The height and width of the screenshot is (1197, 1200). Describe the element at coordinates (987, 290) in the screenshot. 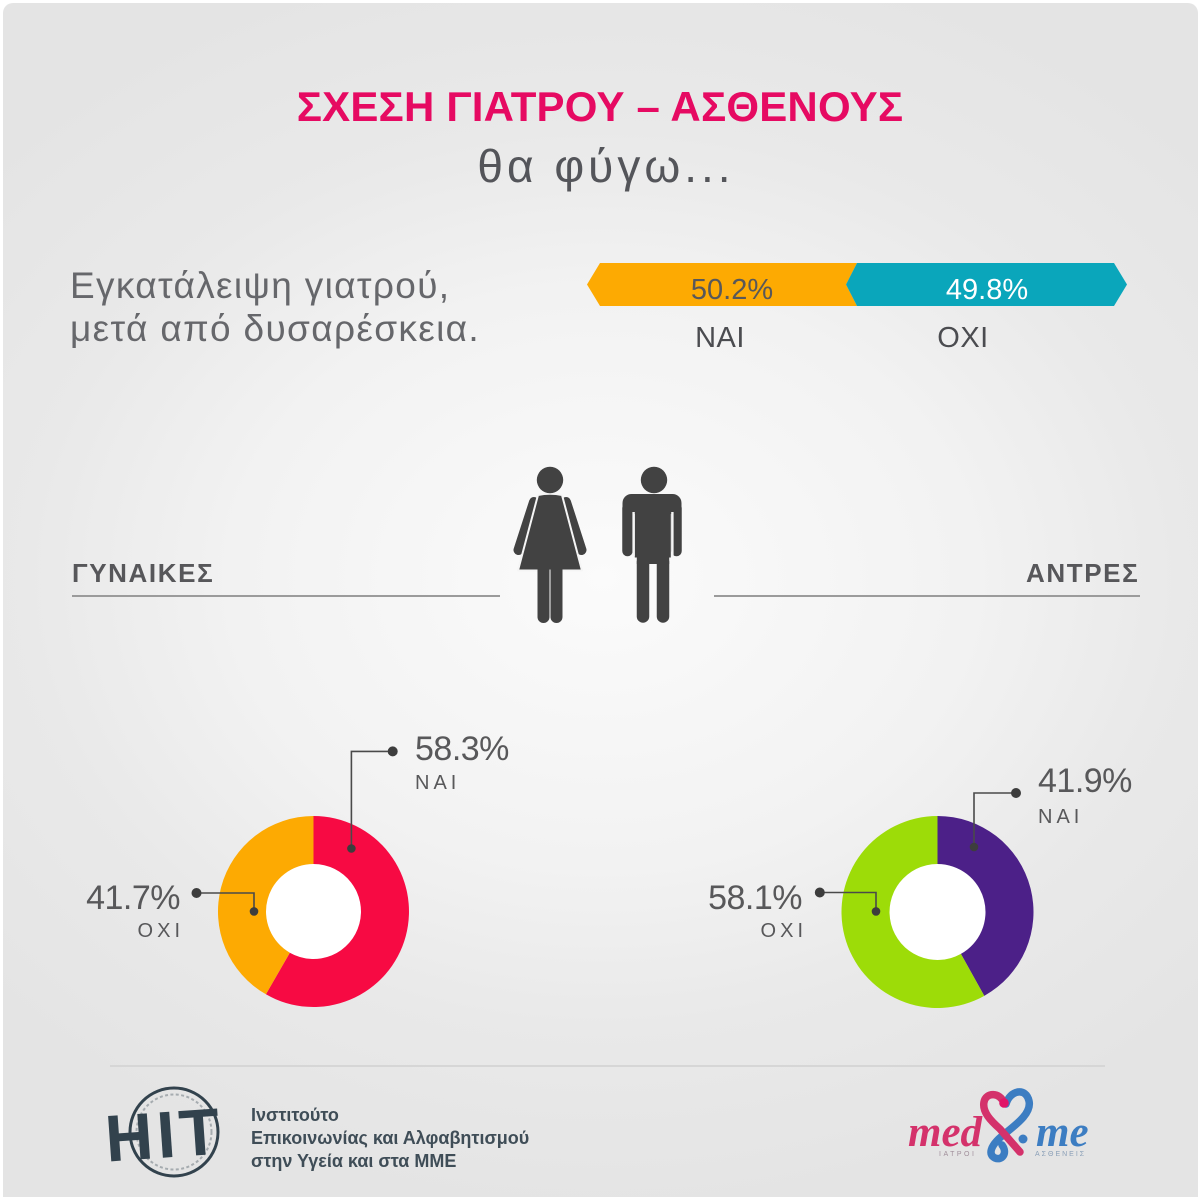

I see `svg-text: 49.8%` at that location.